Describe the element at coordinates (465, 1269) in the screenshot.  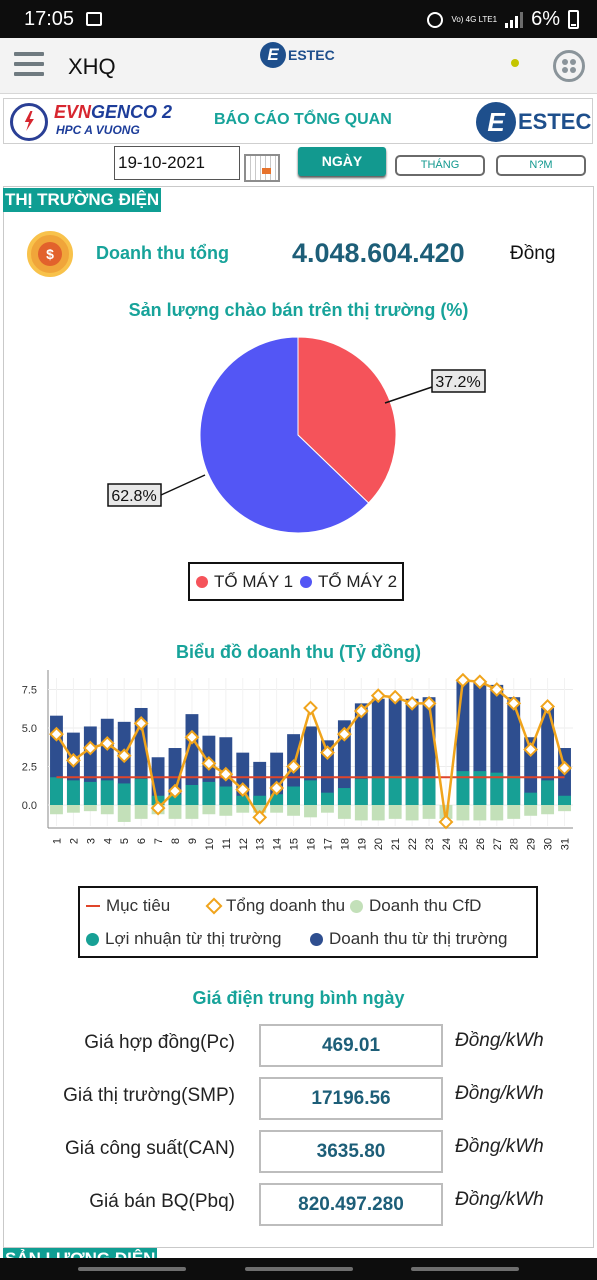
I see `nav-back` at that location.